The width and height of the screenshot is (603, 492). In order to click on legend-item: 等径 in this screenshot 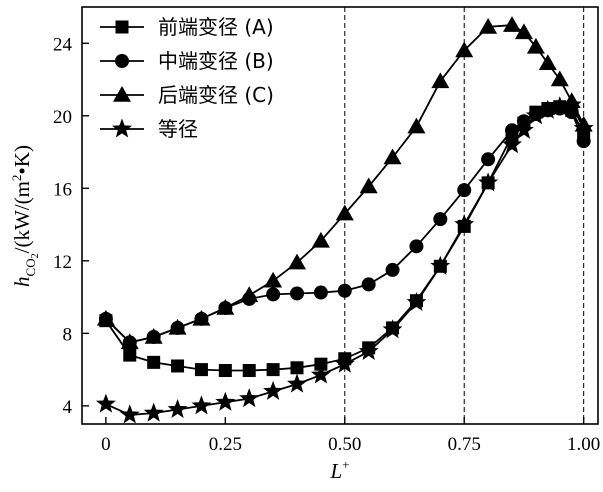, I will do `click(149, 129)`.